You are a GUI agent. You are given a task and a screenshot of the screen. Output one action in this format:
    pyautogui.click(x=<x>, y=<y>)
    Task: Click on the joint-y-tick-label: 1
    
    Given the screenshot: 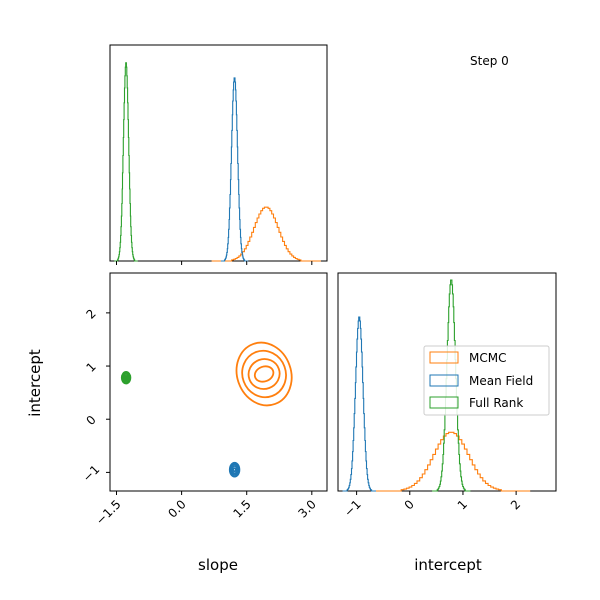 What is the action you would take?
    pyautogui.click(x=91, y=367)
    